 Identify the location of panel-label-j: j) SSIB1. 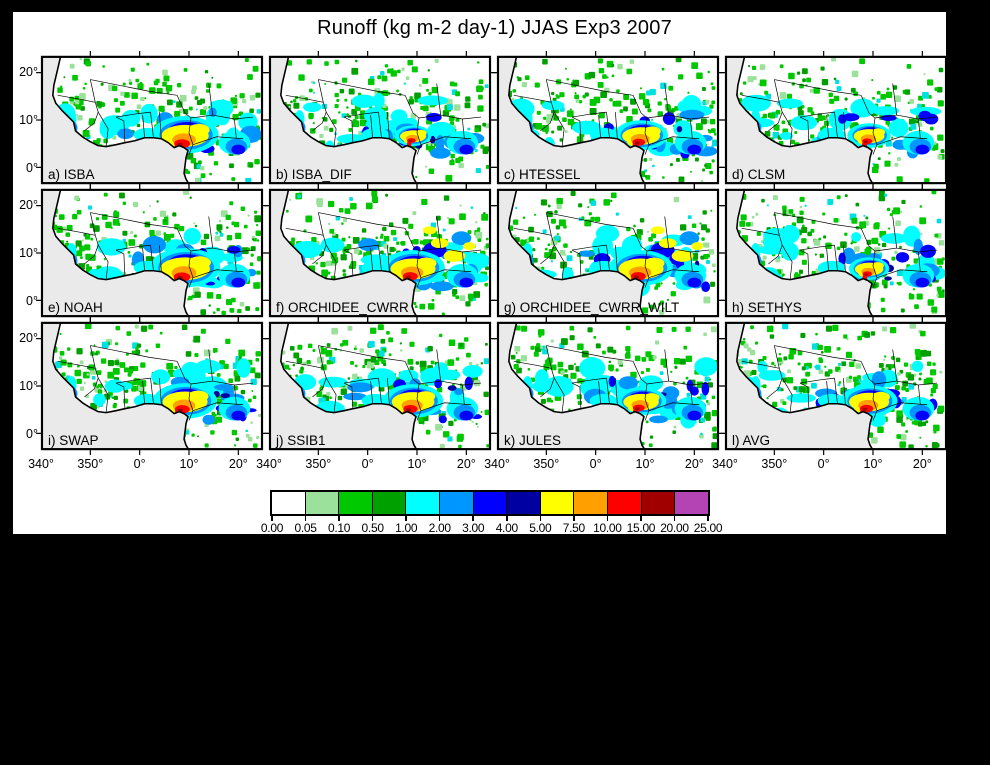
(301, 440).